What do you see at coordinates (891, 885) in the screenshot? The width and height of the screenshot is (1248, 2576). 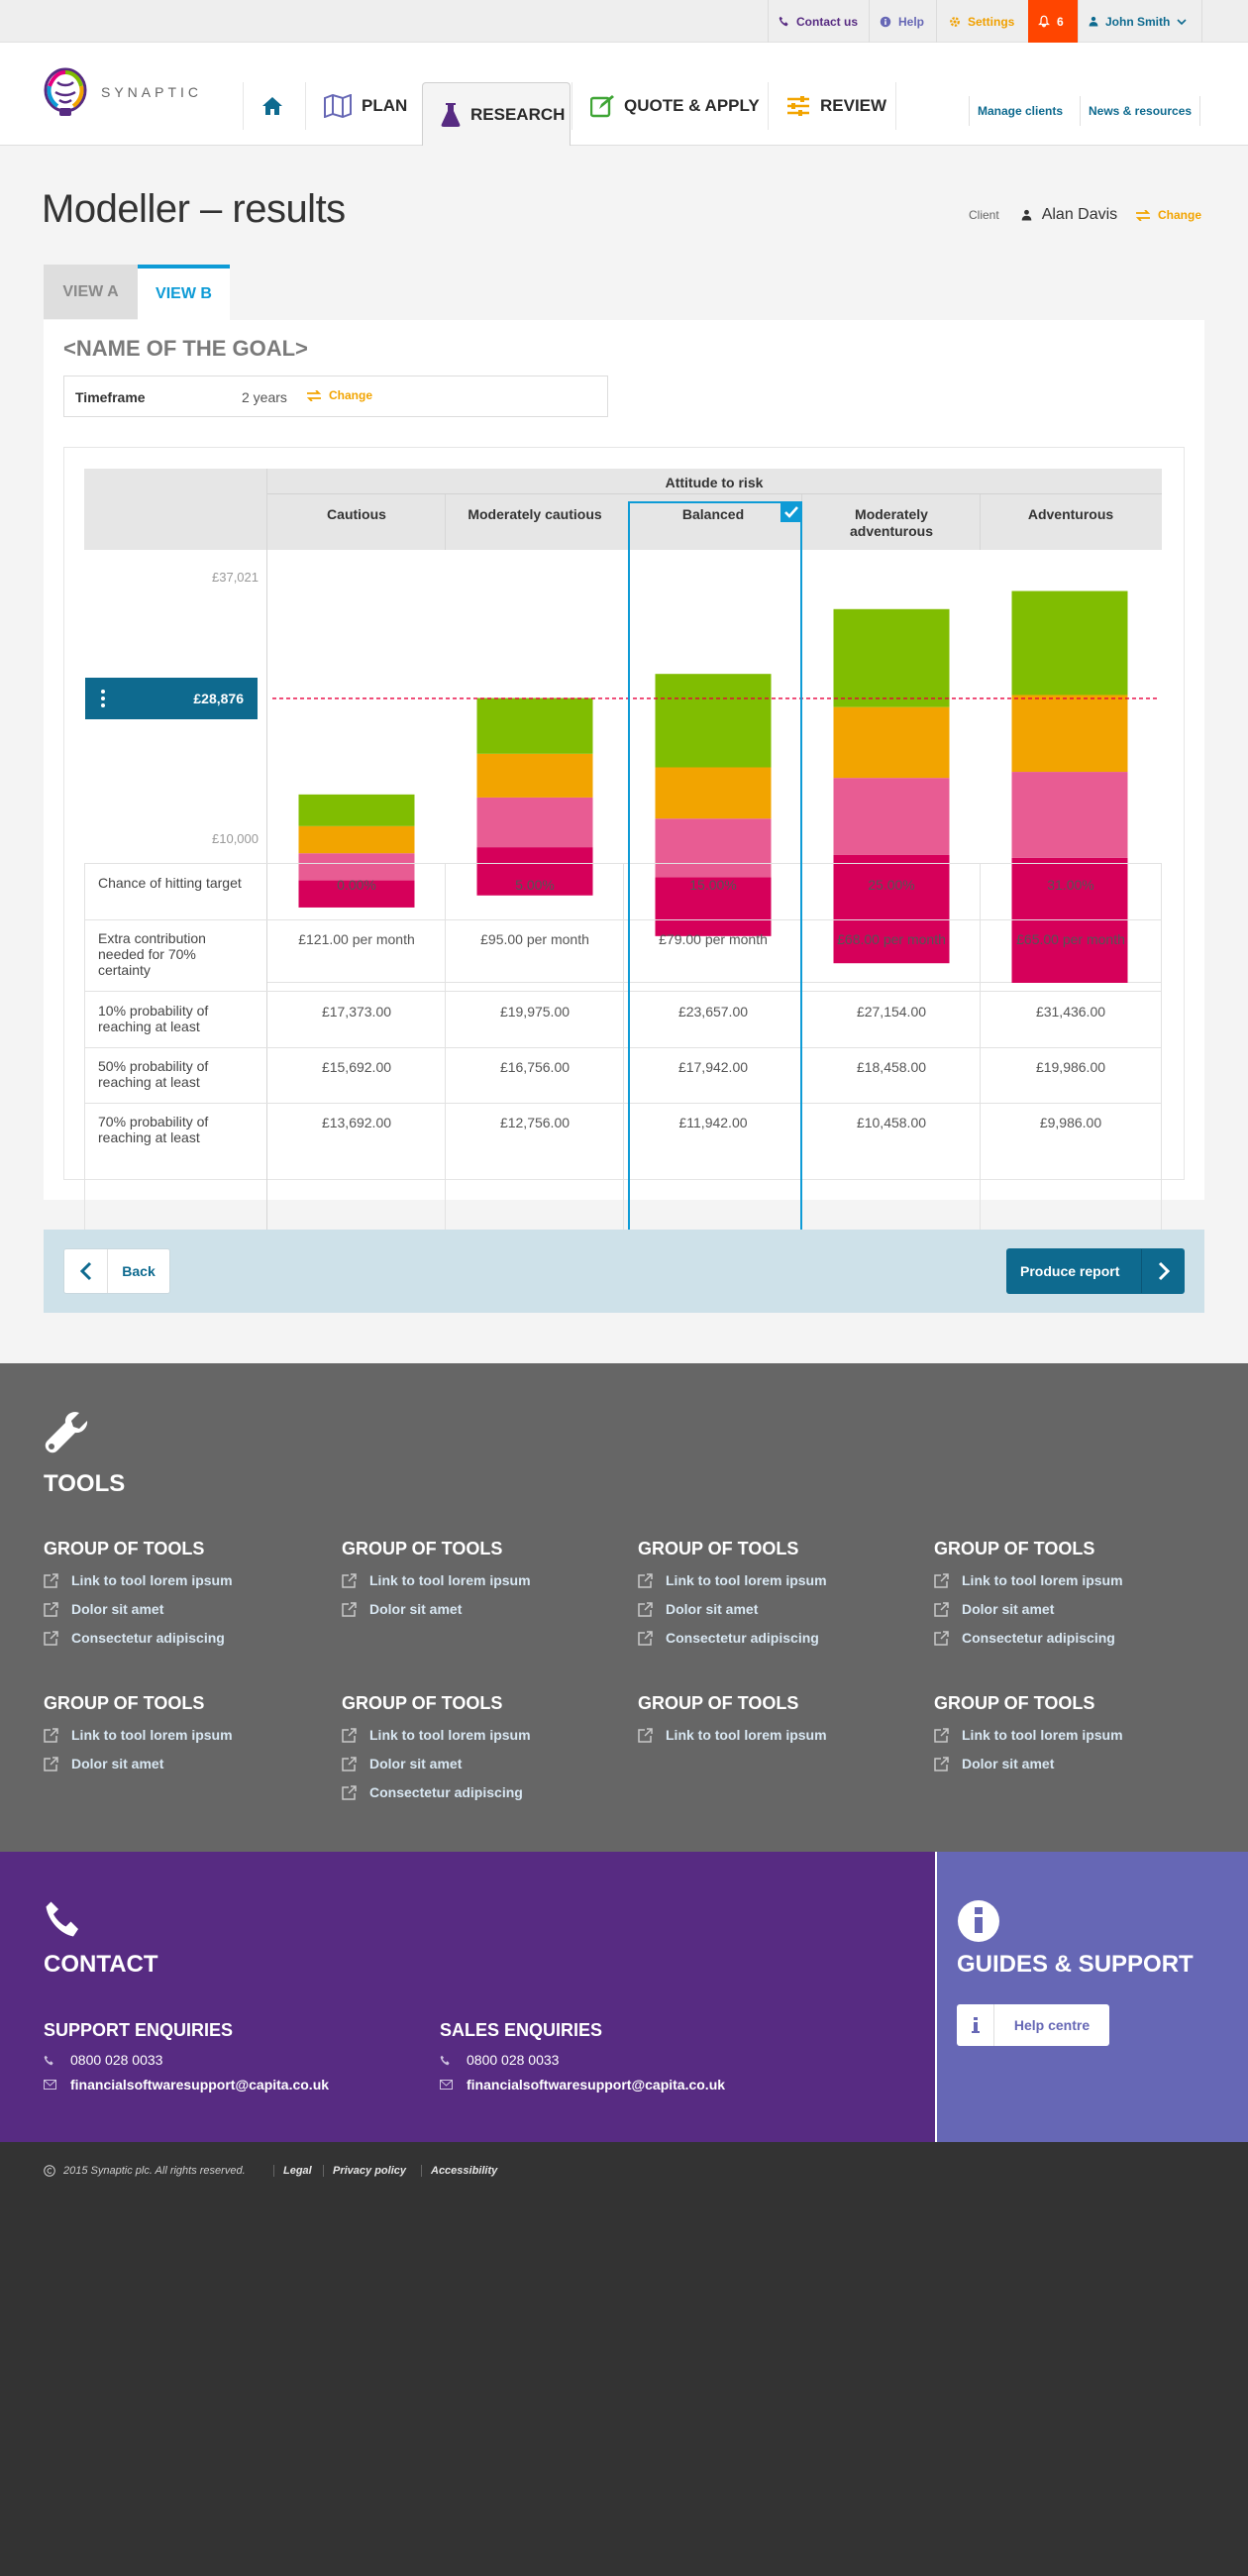 I see `cell-chance-mod-adventurous: 25.00%` at bounding box center [891, 885].